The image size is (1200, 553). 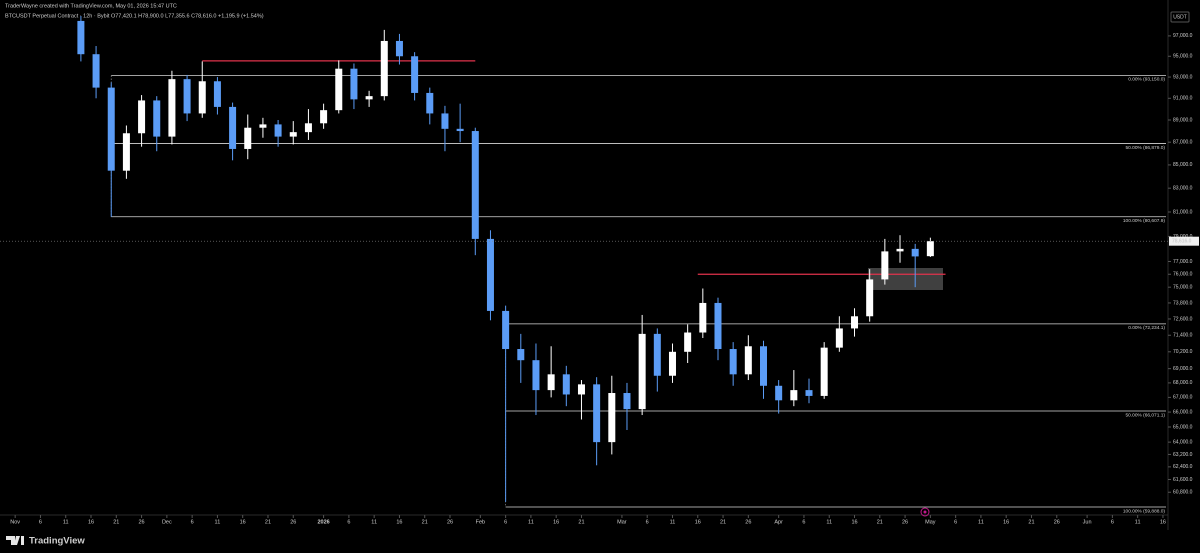 What do you see at coordinates (1183, 303) in the screenshot?
I see `y-tick-label: 73,800.0` at bounding box center [1183, 303].